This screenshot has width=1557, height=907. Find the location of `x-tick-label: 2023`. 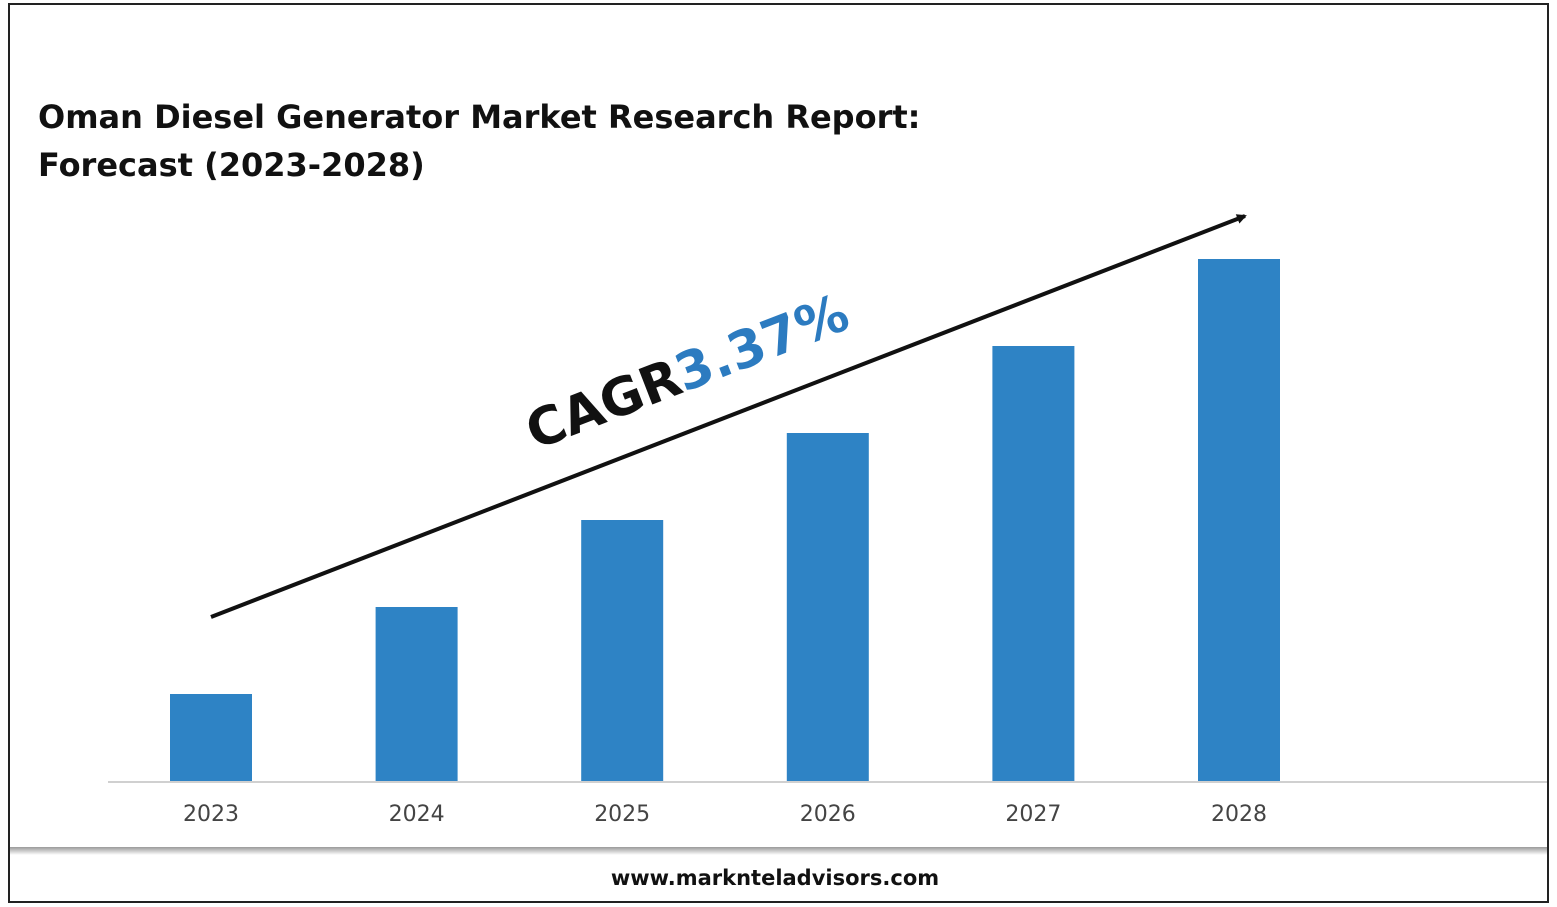

x-tick-label: 2023 is located at coordinates (211, 814).